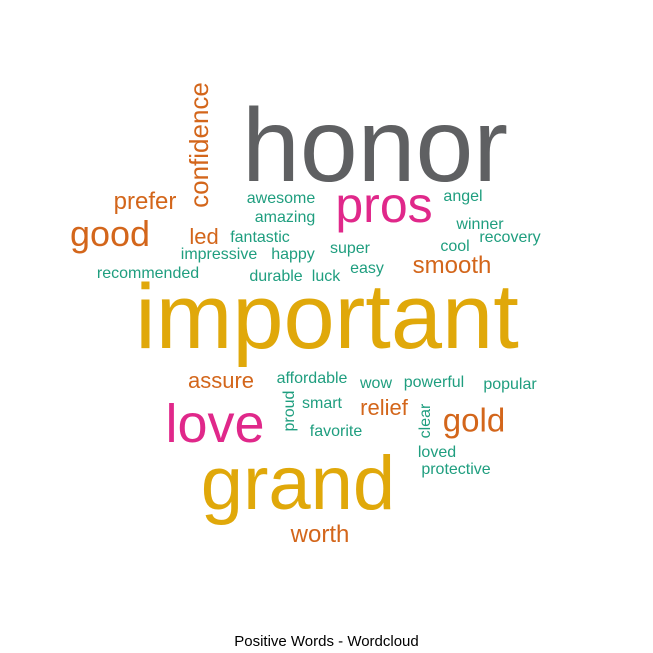 Image resolution: width=653 pixels, height=653 pixels. Describe the element at coordinates (145, 201) in the screenshot. I see `word-prefer: prefer` at that location.